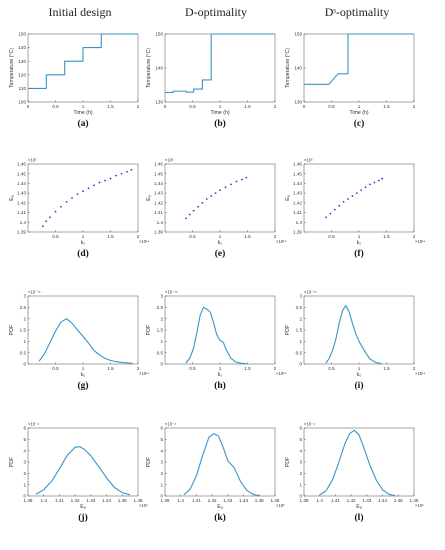  I want to click on y-tick-label: 3, so click(300, 296).